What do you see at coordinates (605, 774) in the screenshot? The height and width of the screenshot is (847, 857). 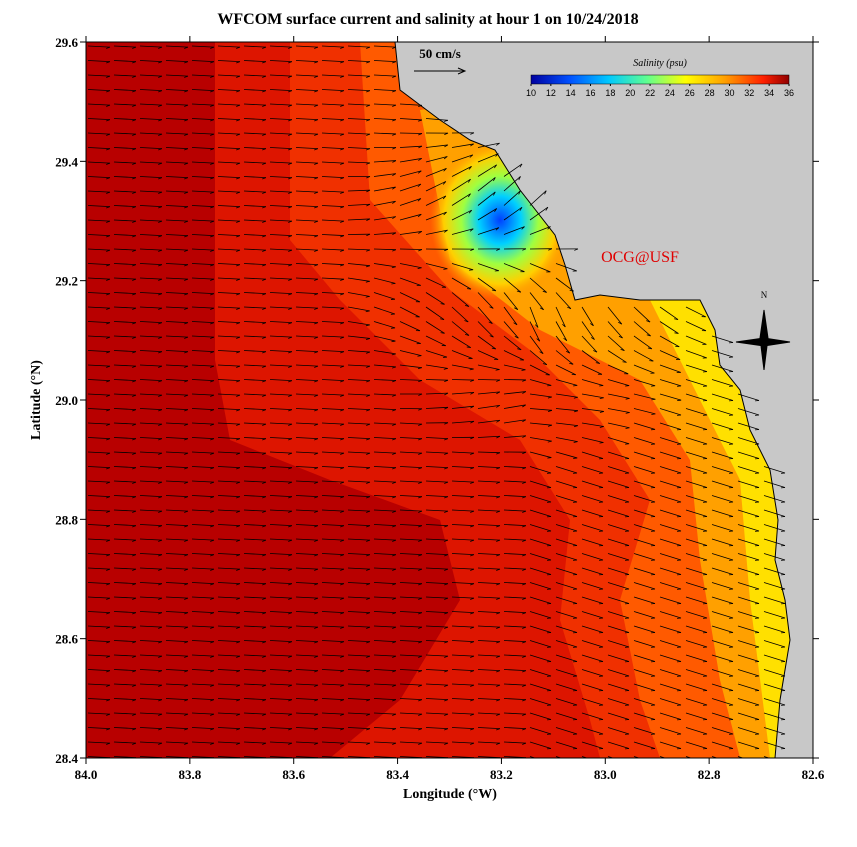 I see `x-tick-label: 83.0` at bounding box center [605, 774].